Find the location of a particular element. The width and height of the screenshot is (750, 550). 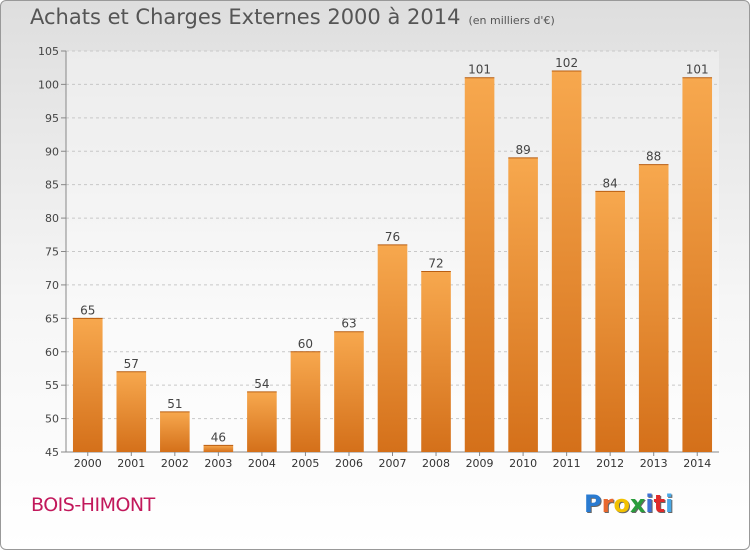

y-tick-label: 75 is located at coordinates (52, 252).